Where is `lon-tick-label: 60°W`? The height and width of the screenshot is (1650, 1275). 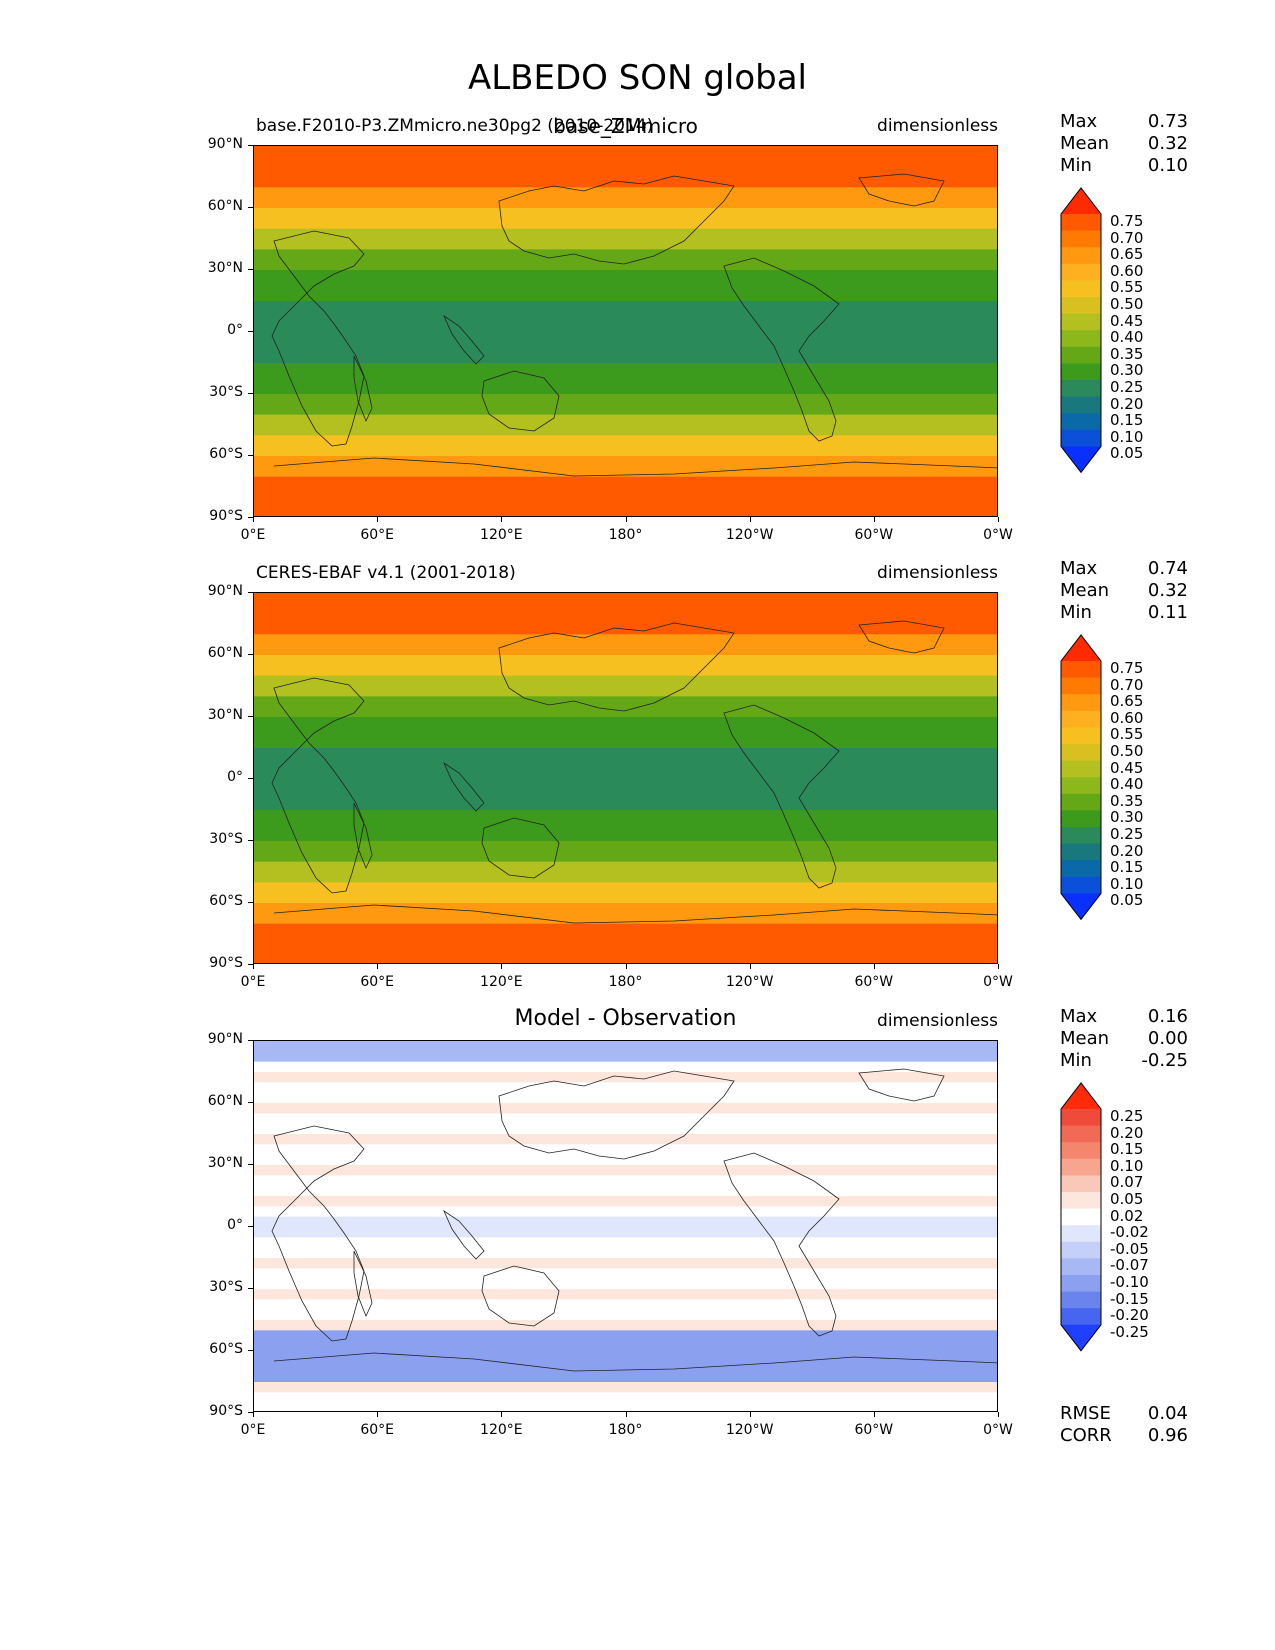
lon-tick-label: 60°W is located at coordinates (874, 535).